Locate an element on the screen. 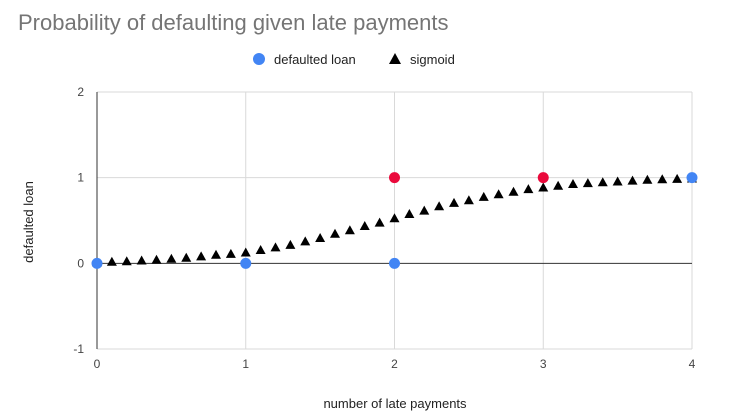 This screenshot has height=418, width=743. x-tick-label: 1 is located at coordinates (245, 364).